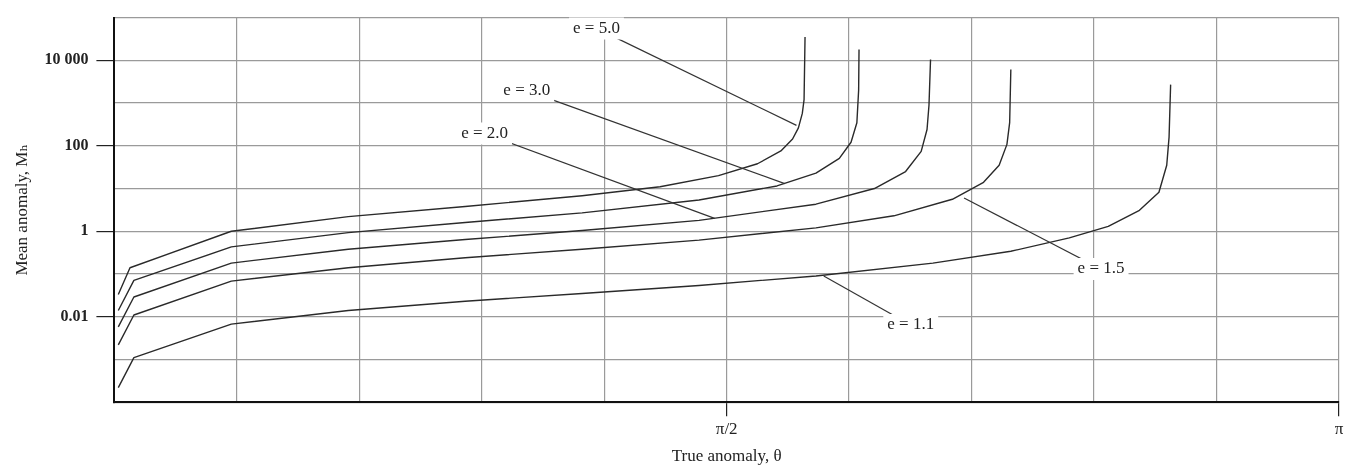  Describe the element at coordinates (66, 59) in the screenshot. I see `y-tick-label: 10 000` at that location.